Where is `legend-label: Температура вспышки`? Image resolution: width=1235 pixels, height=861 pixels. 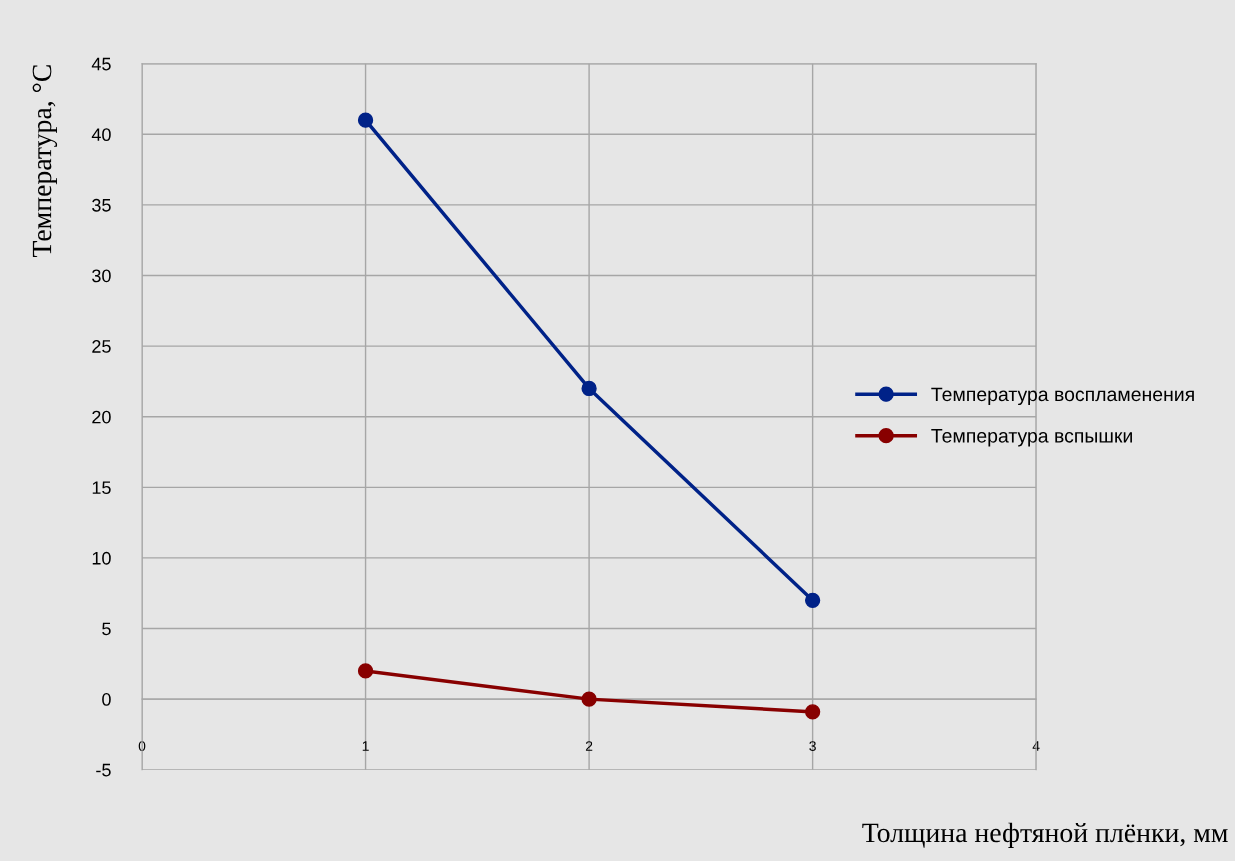 legend-label: Температура вспышки is located at coordinates (1031, 438).